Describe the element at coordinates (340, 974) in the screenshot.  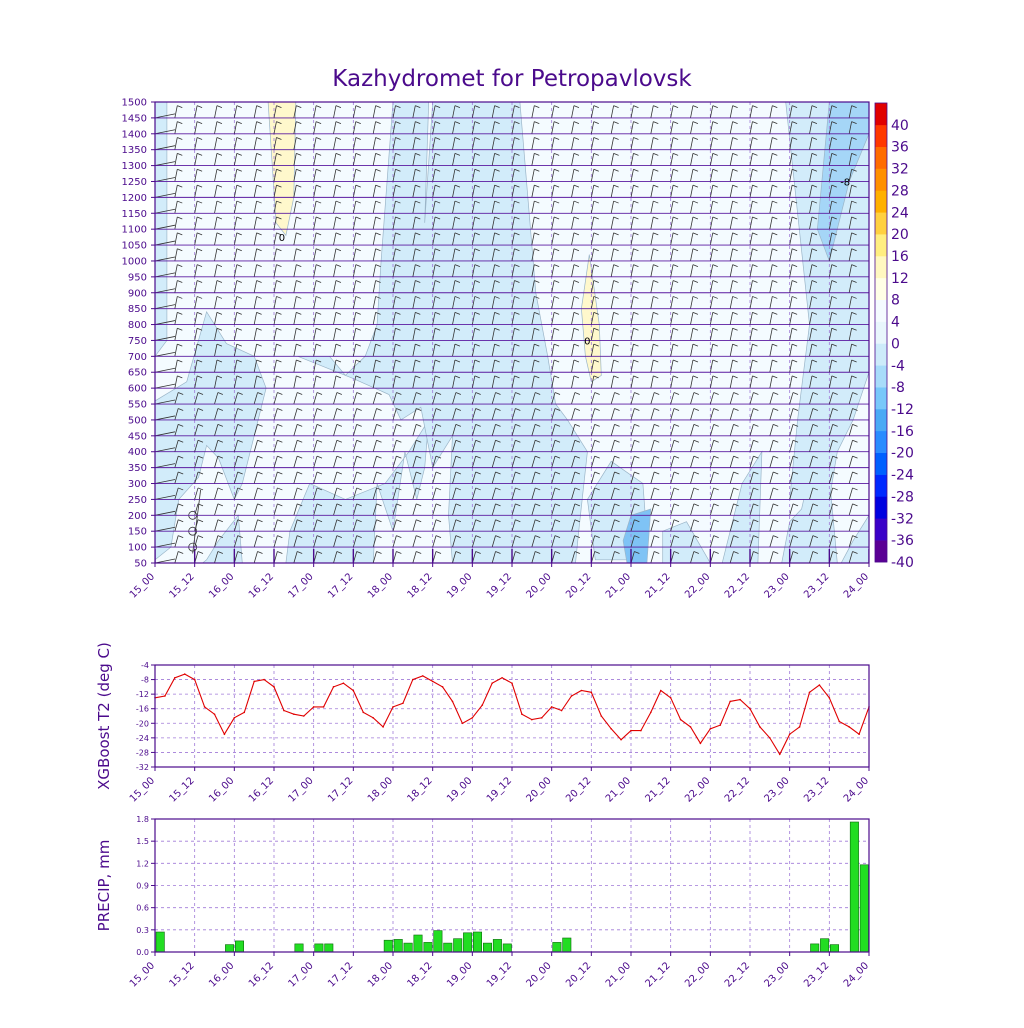
I see `x-tick-label: 17_12` at that location.